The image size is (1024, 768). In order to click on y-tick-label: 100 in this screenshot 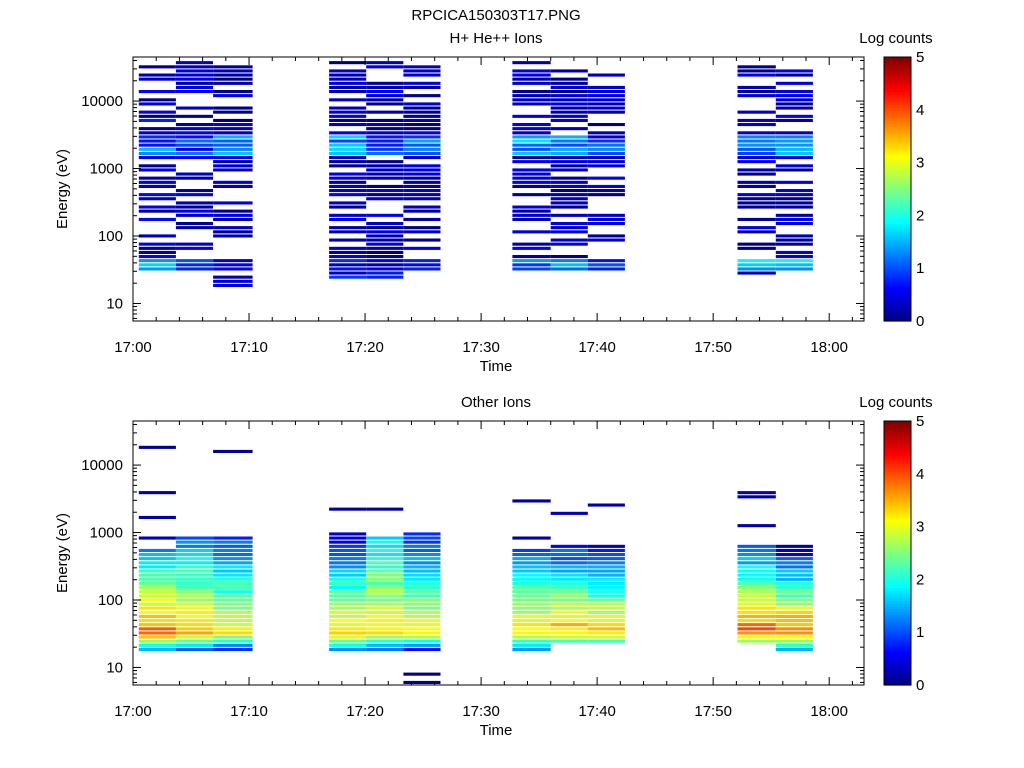, I will do `click(110, 236)`.